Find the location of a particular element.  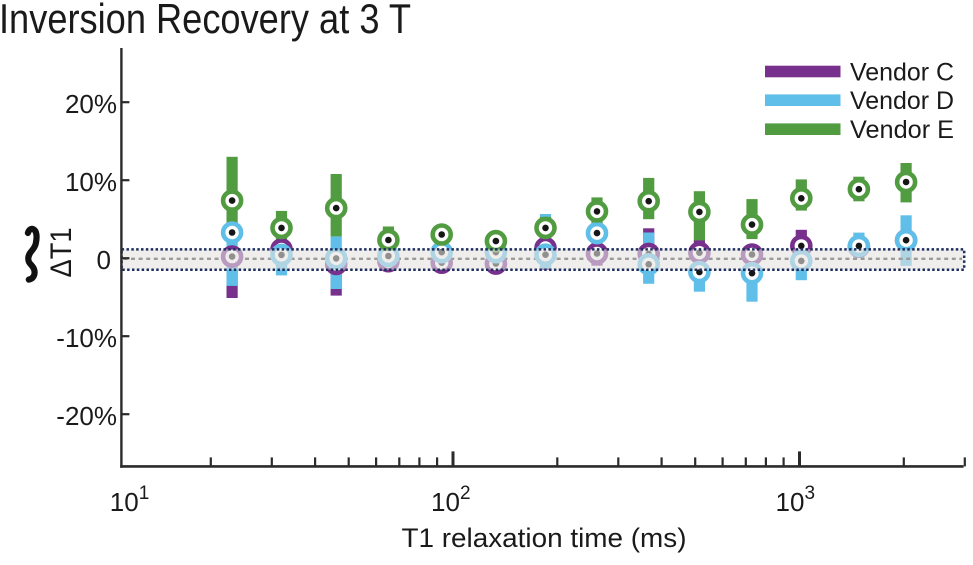

svg-text: Vendor C is located at coordinates (902, 73).